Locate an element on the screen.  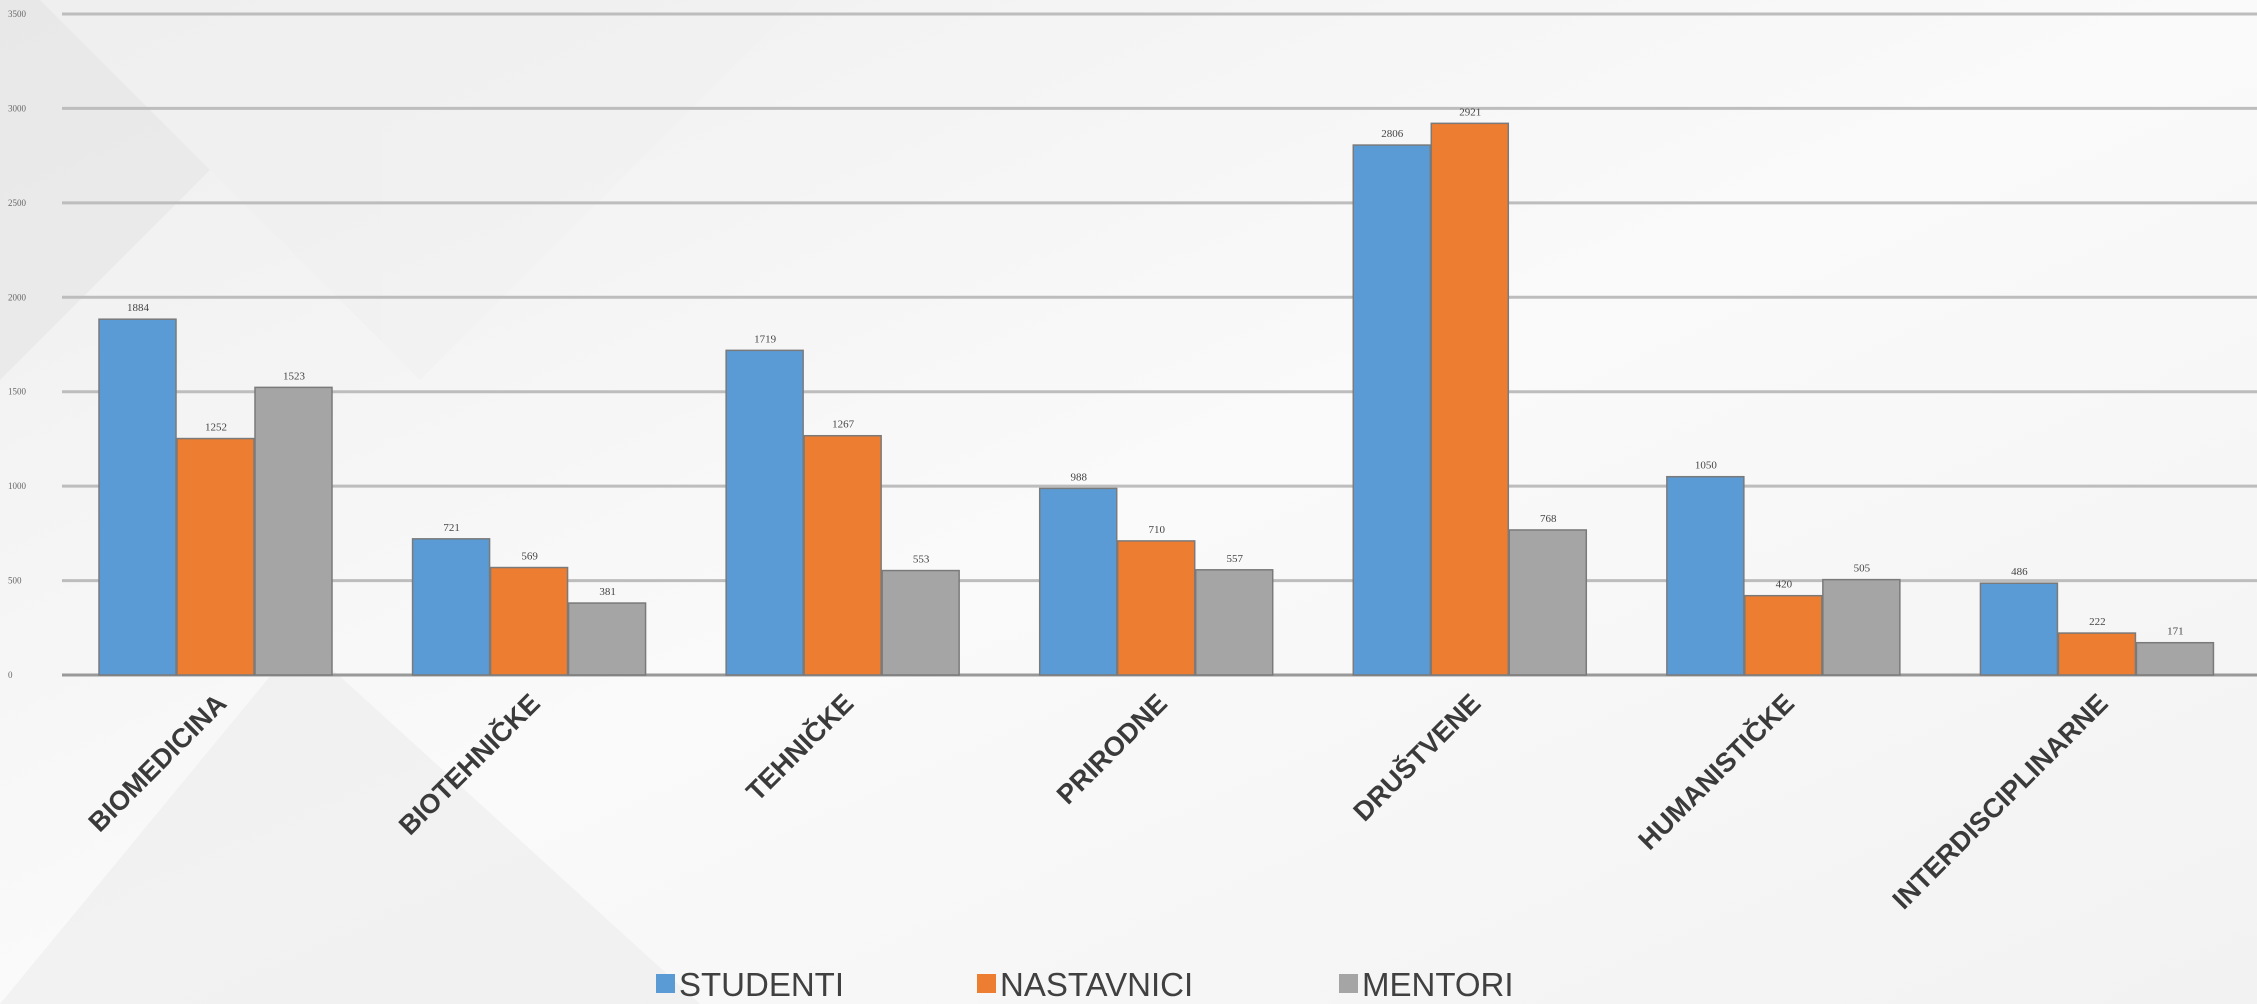
data-label: 420 is located at coordinates (1784, 585).